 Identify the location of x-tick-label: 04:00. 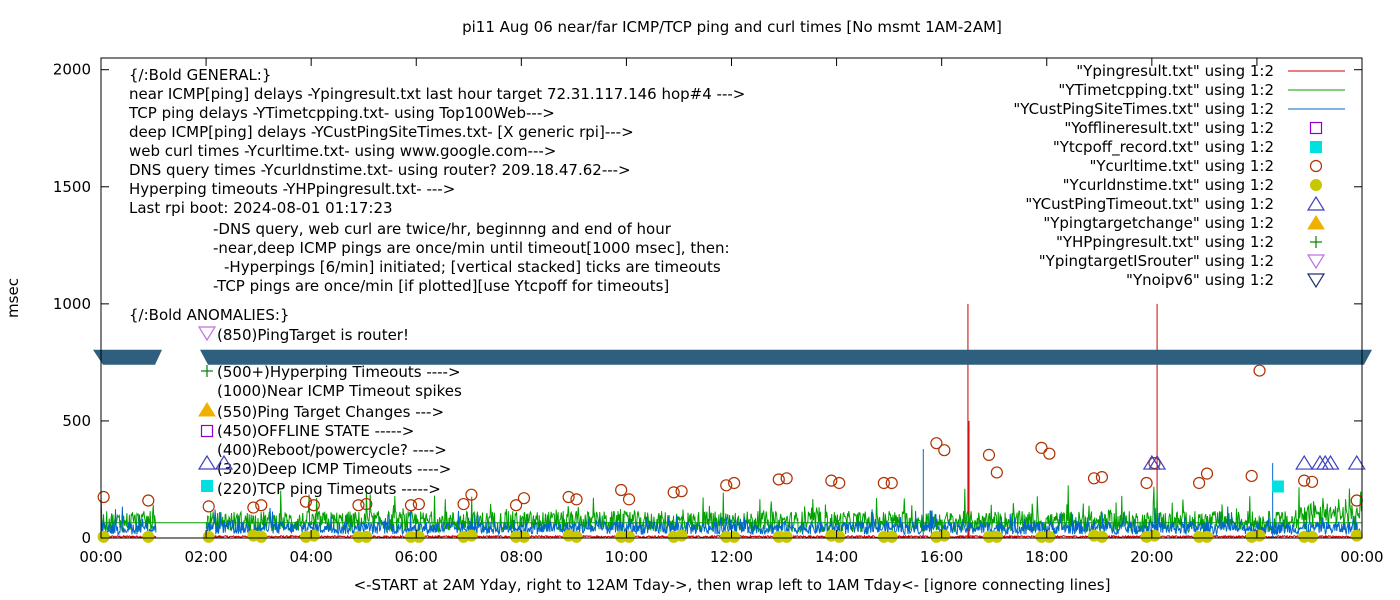
(311, 557).